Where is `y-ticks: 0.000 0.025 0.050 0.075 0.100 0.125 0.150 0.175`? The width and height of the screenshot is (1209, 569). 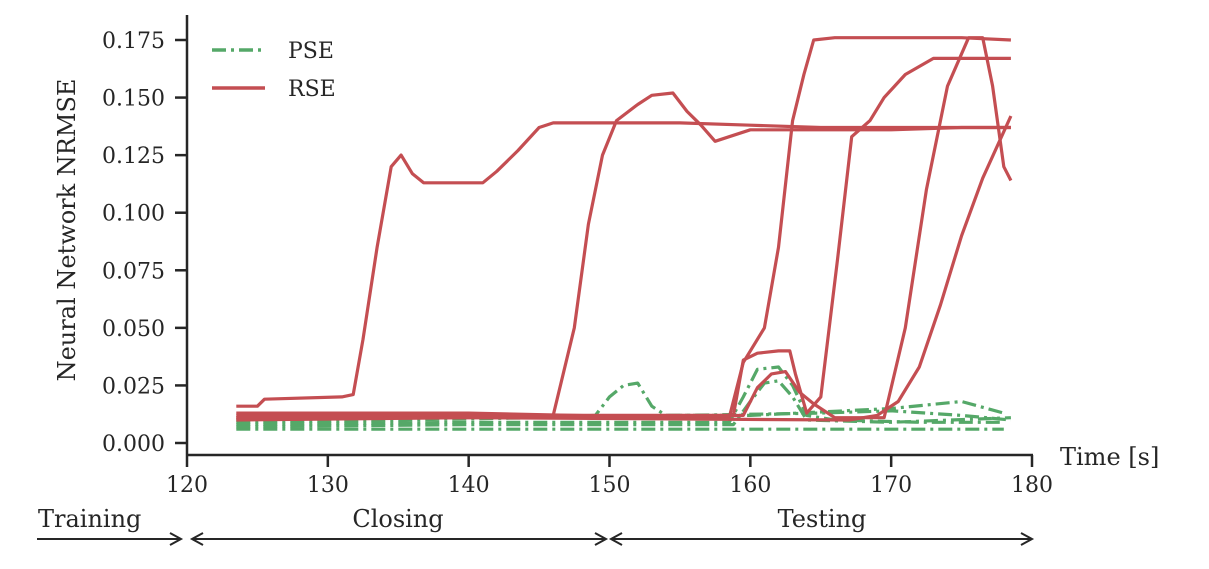 y-ticks: 0.000 0.025 0.050 0.075 0.100 0.125 0.150 0.175 is located at coordinates (144, 243).